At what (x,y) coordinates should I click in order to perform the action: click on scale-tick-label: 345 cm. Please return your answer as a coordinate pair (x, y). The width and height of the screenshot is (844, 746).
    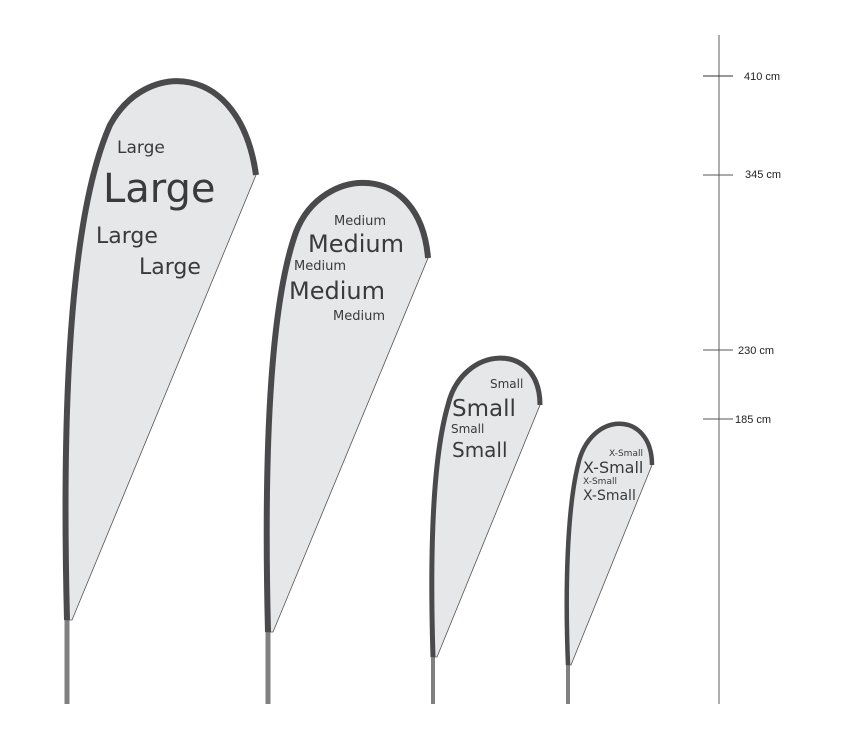
    Looking at the image, I should click on (763, 175).